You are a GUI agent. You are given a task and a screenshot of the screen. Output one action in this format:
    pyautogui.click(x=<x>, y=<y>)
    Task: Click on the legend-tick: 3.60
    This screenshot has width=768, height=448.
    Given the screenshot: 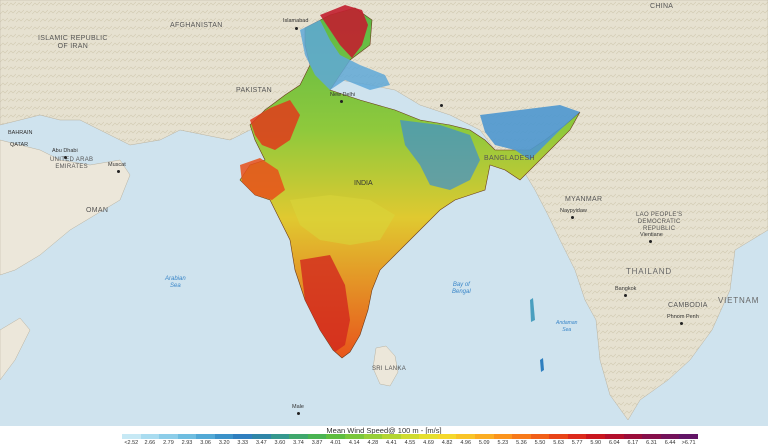 What is the action you would take?
    pyautogui.click(x=280, y=443)
    